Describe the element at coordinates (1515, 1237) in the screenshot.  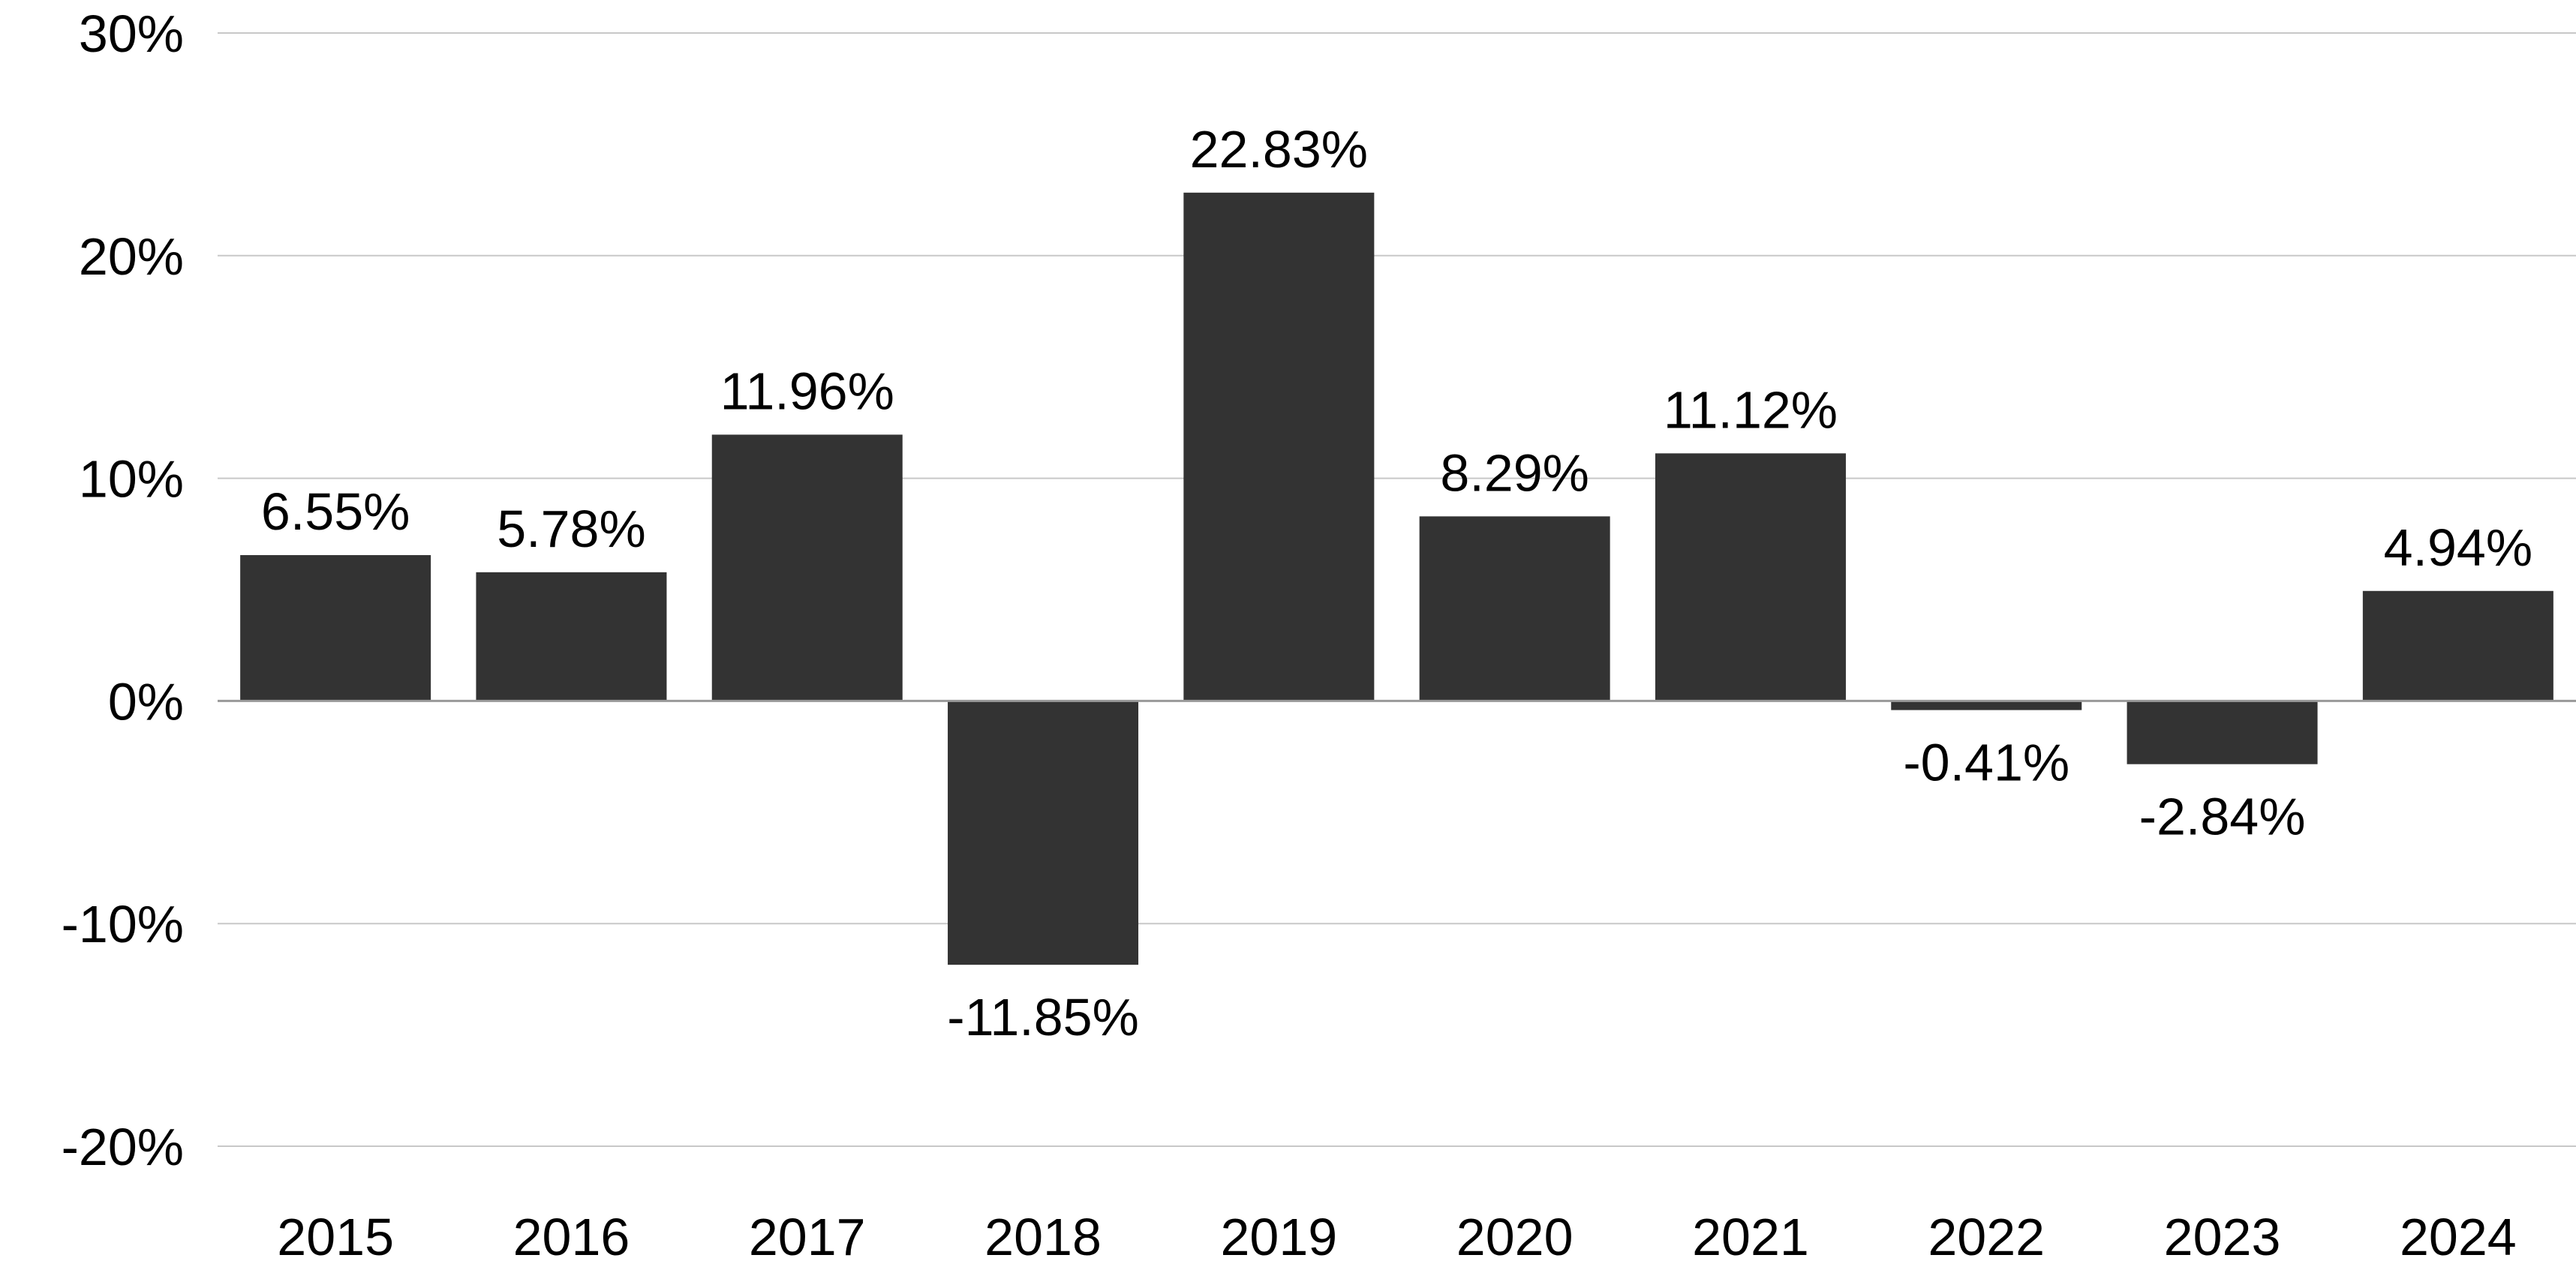
I see `x-tick-label-2020: 2020` at that location.